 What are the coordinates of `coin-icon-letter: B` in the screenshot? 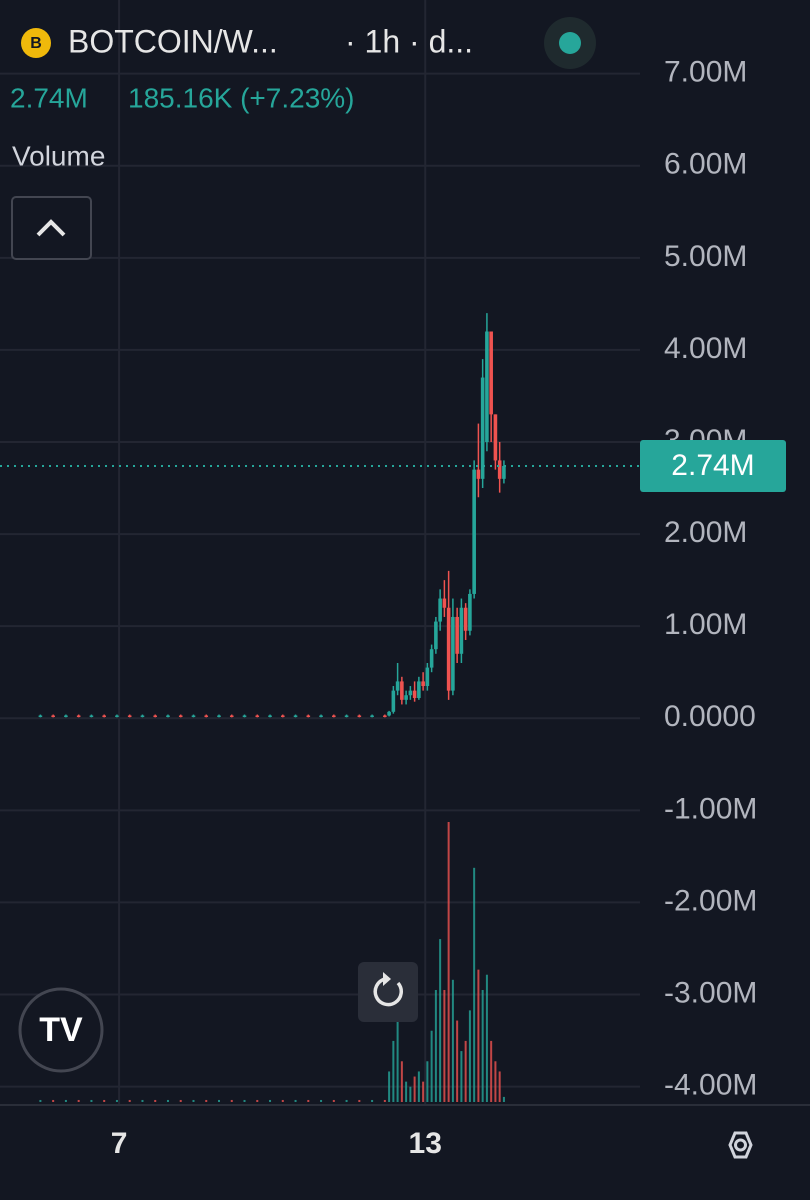 It's located at (36, 43).